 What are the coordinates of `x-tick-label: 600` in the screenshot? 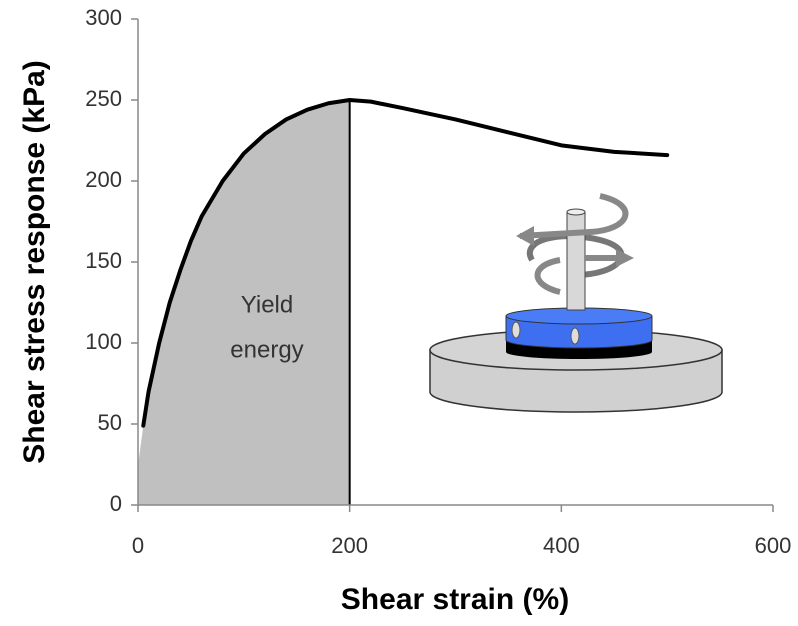 It's located at (773, 545).